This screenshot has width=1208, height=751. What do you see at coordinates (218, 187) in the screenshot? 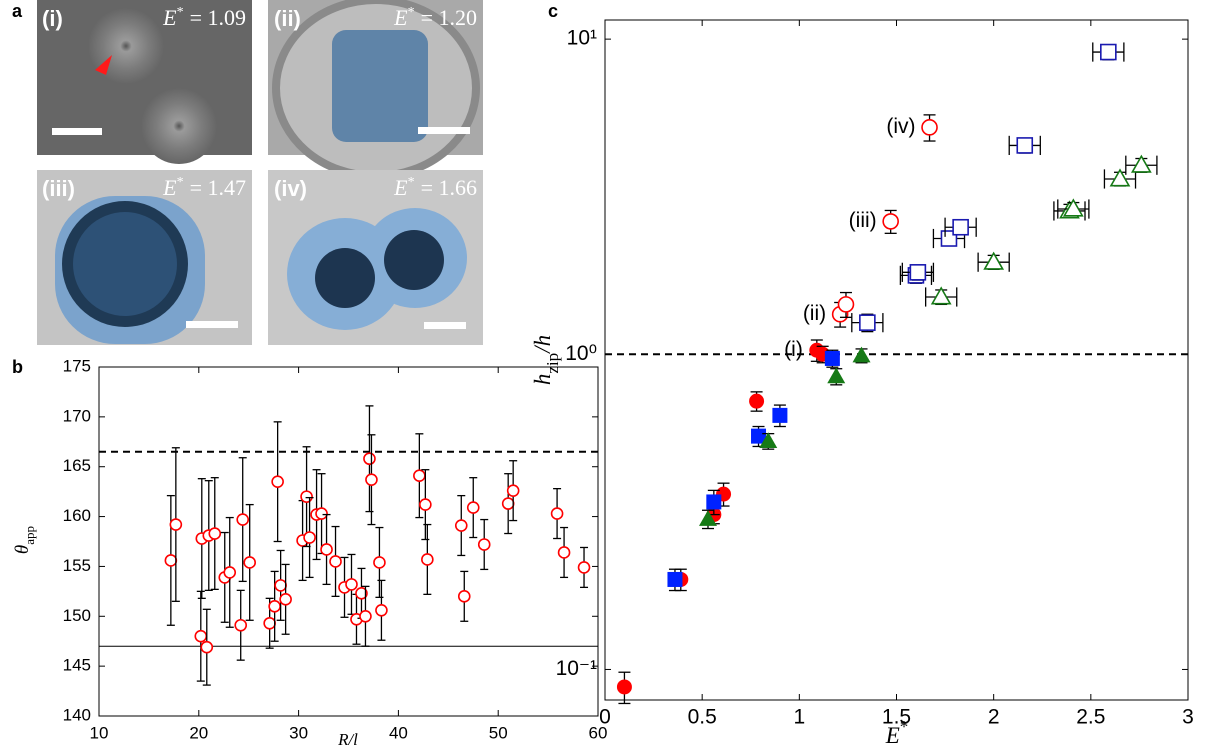
I see `label-value: = 1.47` at bounding box center [218, 187].